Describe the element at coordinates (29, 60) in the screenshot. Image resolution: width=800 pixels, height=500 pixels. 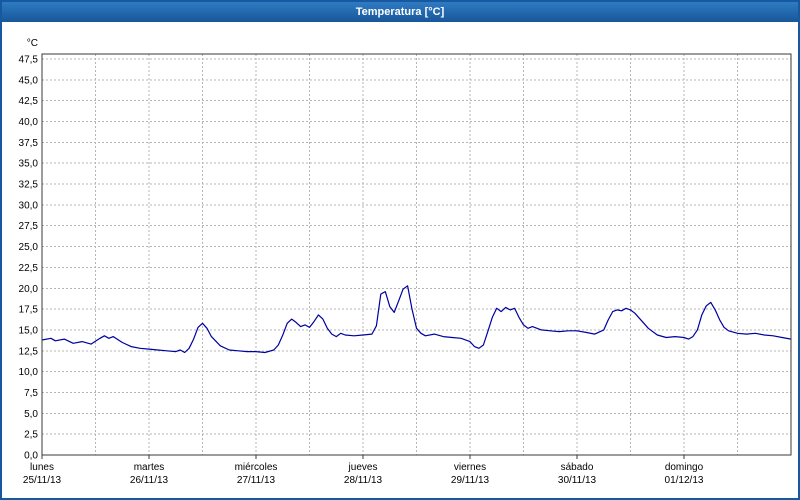
I see `svg-text: 47,5` at that location.